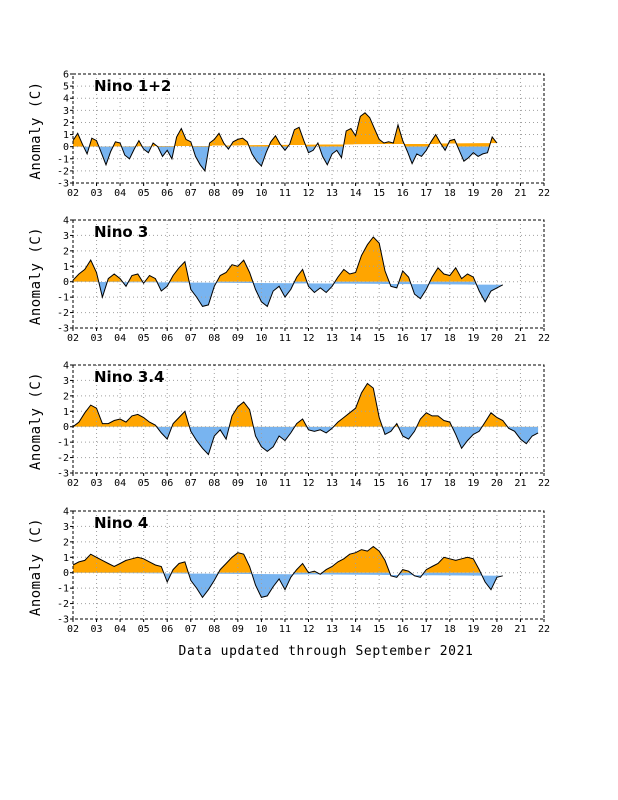 The width and height of the screenshot is (618, 800). I want to click on nino-4-negative-fill, so click(288, 585).